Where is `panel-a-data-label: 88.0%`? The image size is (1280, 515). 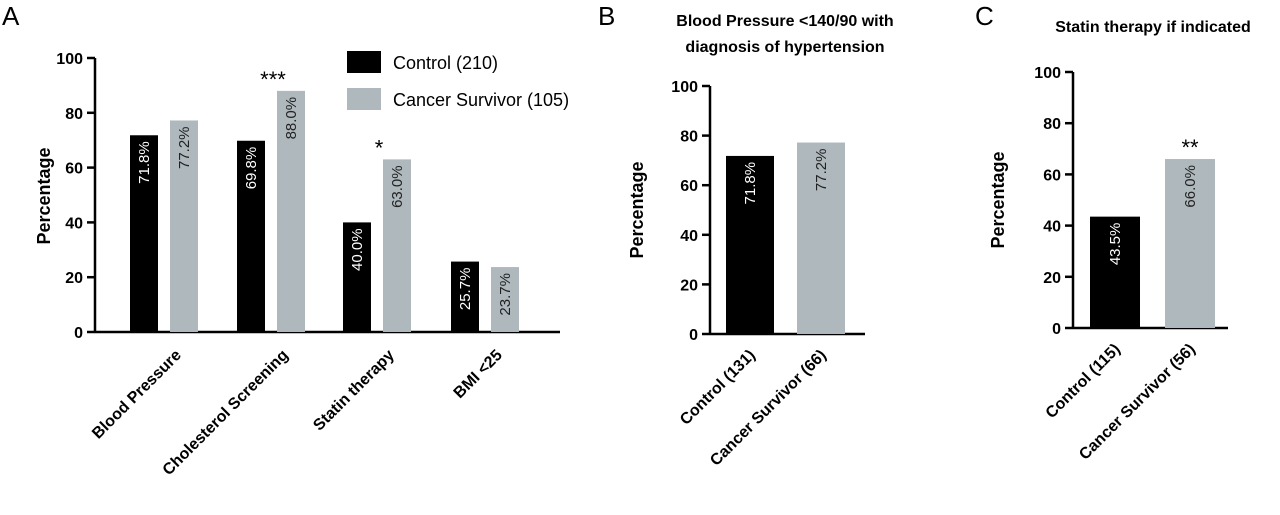
panel-a-data-label: 88.0% is located at coordinates (291, 118).